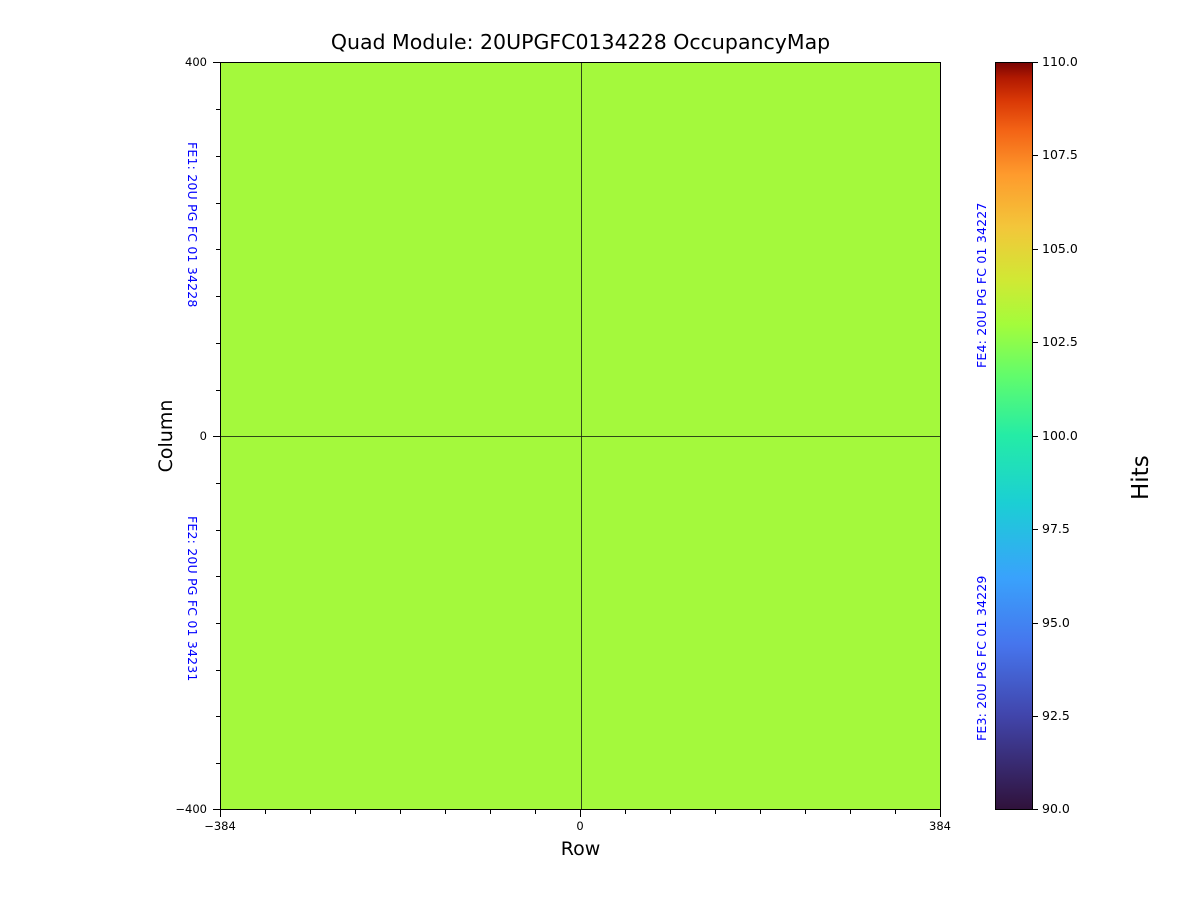 This screenshot has height=900, width=1200. I want to click on colorbar-tick-label: 107.5, so click(1060, 154).